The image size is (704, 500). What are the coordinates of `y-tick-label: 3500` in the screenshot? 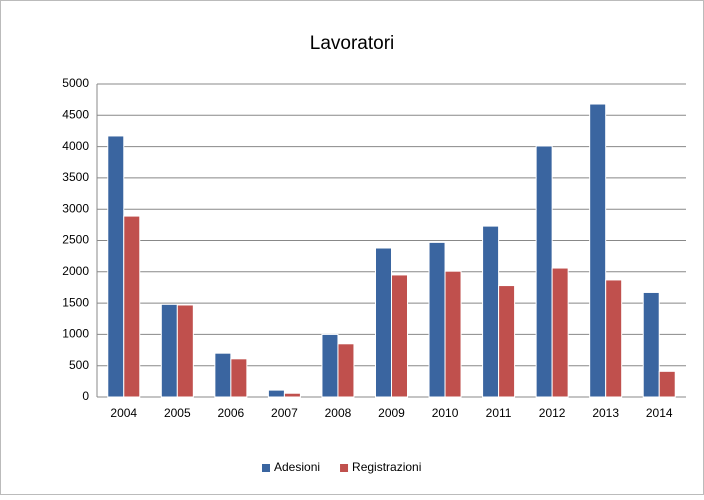 It's located at (75, 177).